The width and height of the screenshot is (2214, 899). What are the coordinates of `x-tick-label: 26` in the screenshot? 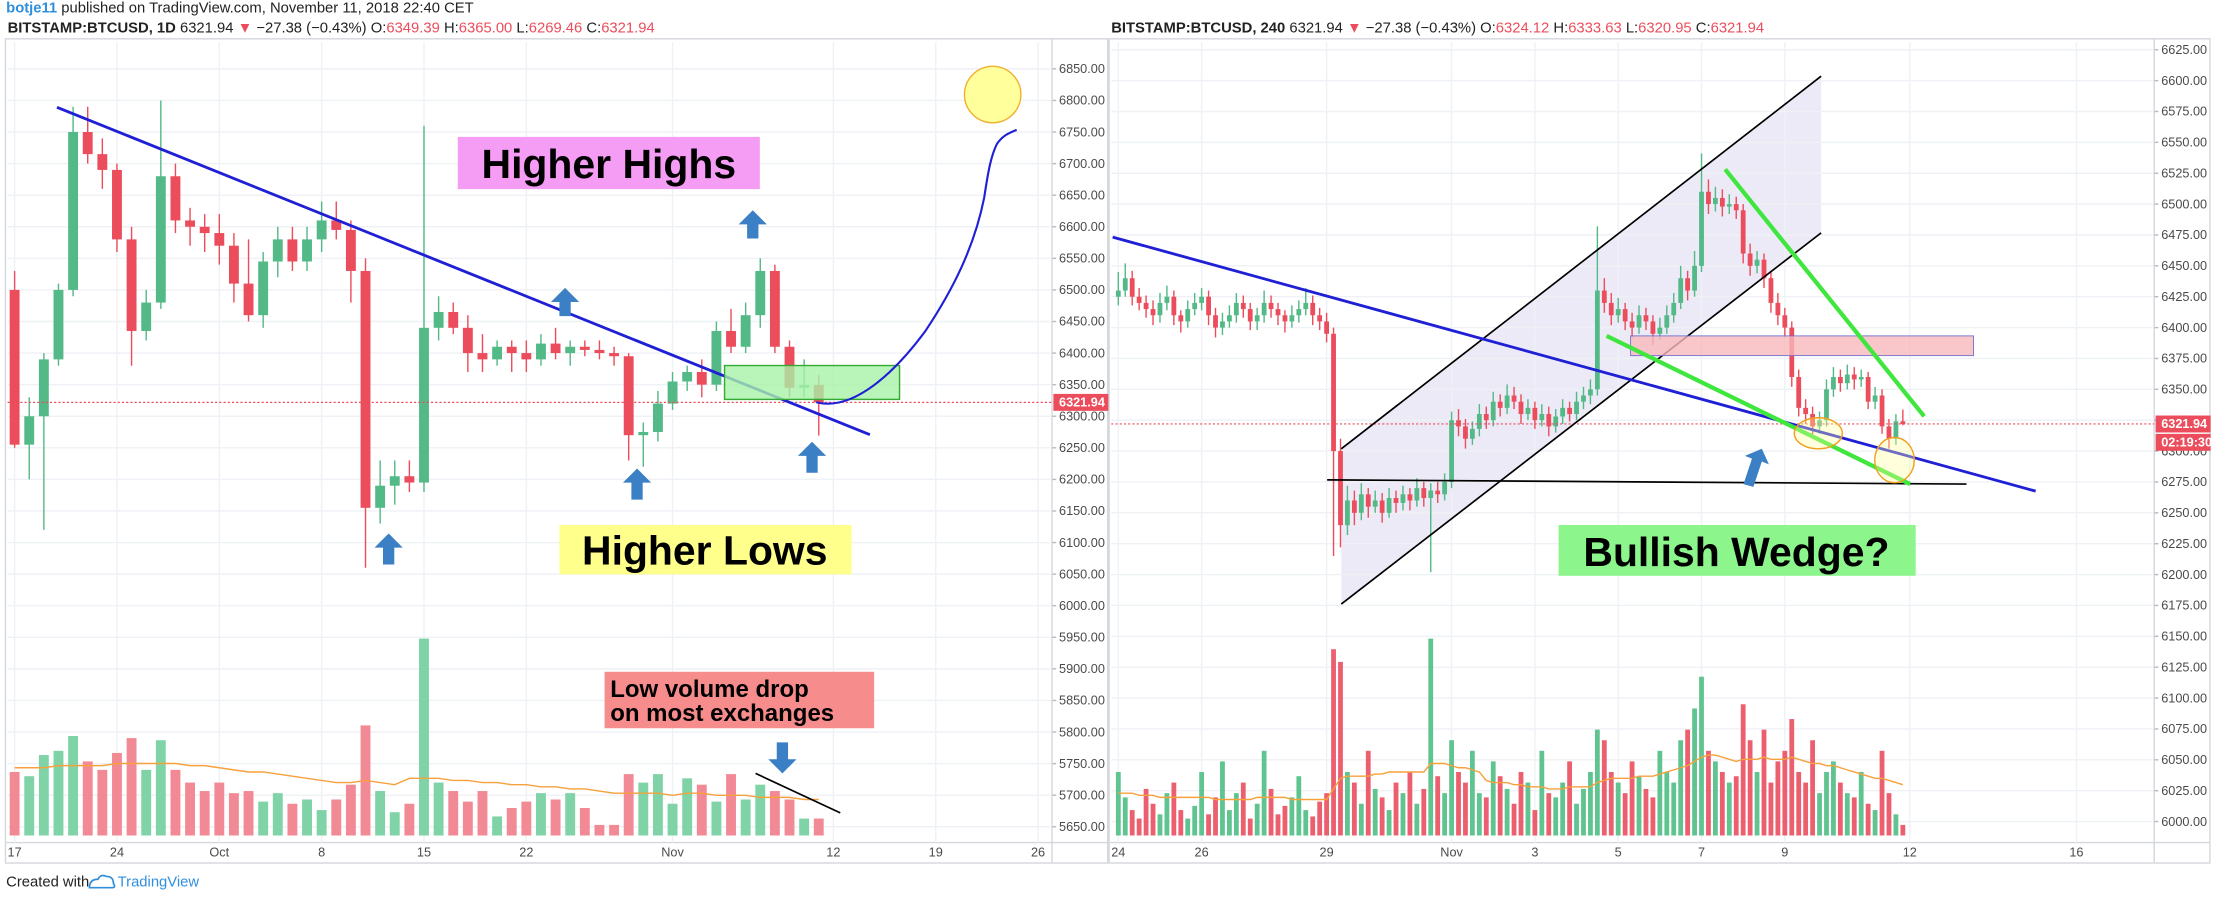 It's located at (1202, 853).